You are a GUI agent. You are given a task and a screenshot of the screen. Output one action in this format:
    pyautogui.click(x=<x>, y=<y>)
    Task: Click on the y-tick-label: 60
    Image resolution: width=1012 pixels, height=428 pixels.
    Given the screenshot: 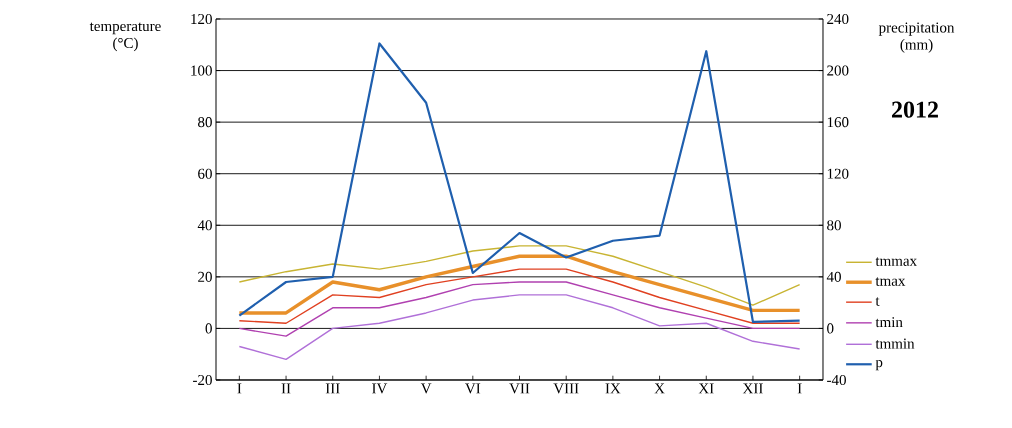 What is the action you would take?
    pyautogui.click(x=205, y=173)
    